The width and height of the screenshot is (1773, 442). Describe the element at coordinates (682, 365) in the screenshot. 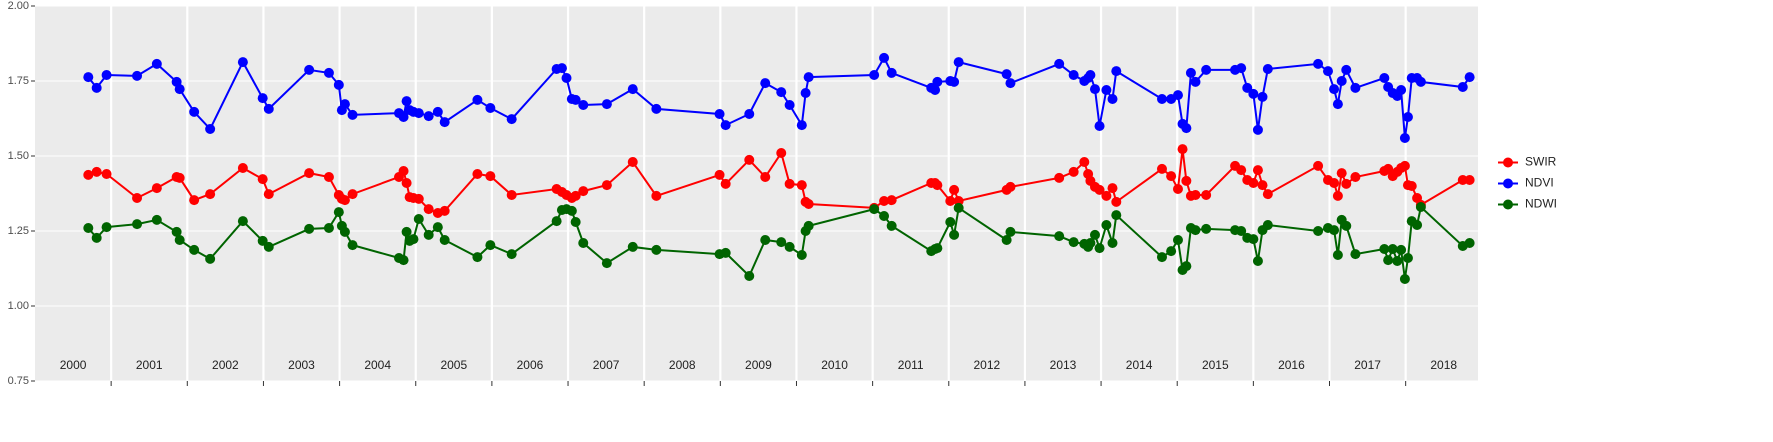

I see `year-label: 2008` at that location.